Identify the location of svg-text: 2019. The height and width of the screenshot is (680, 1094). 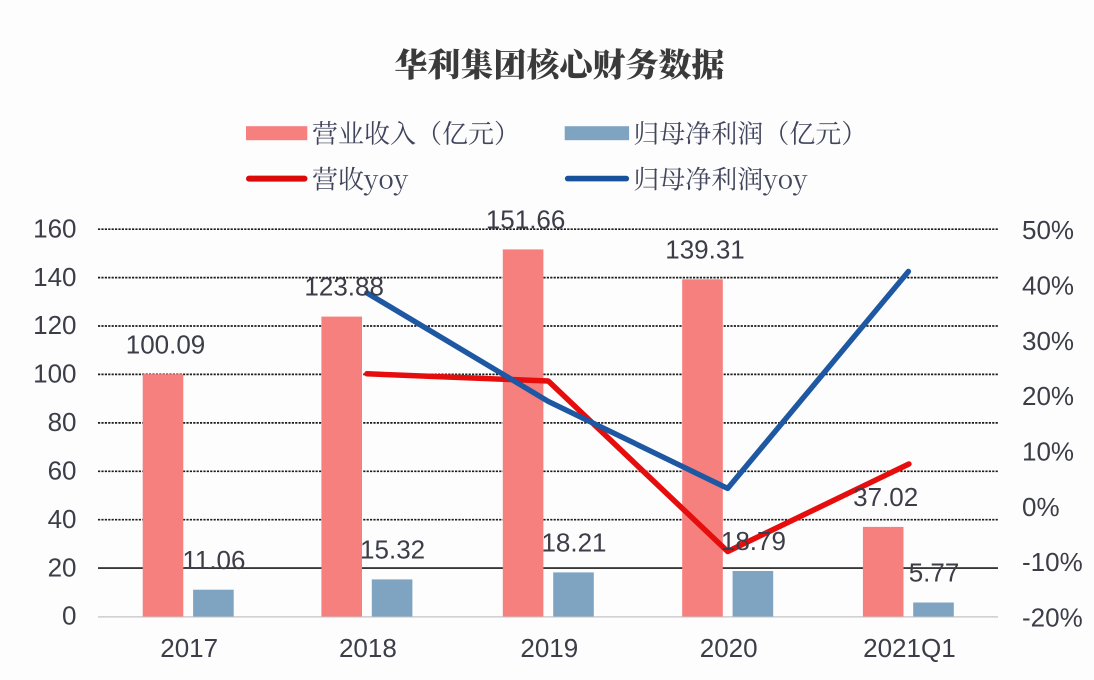
(549, 648).